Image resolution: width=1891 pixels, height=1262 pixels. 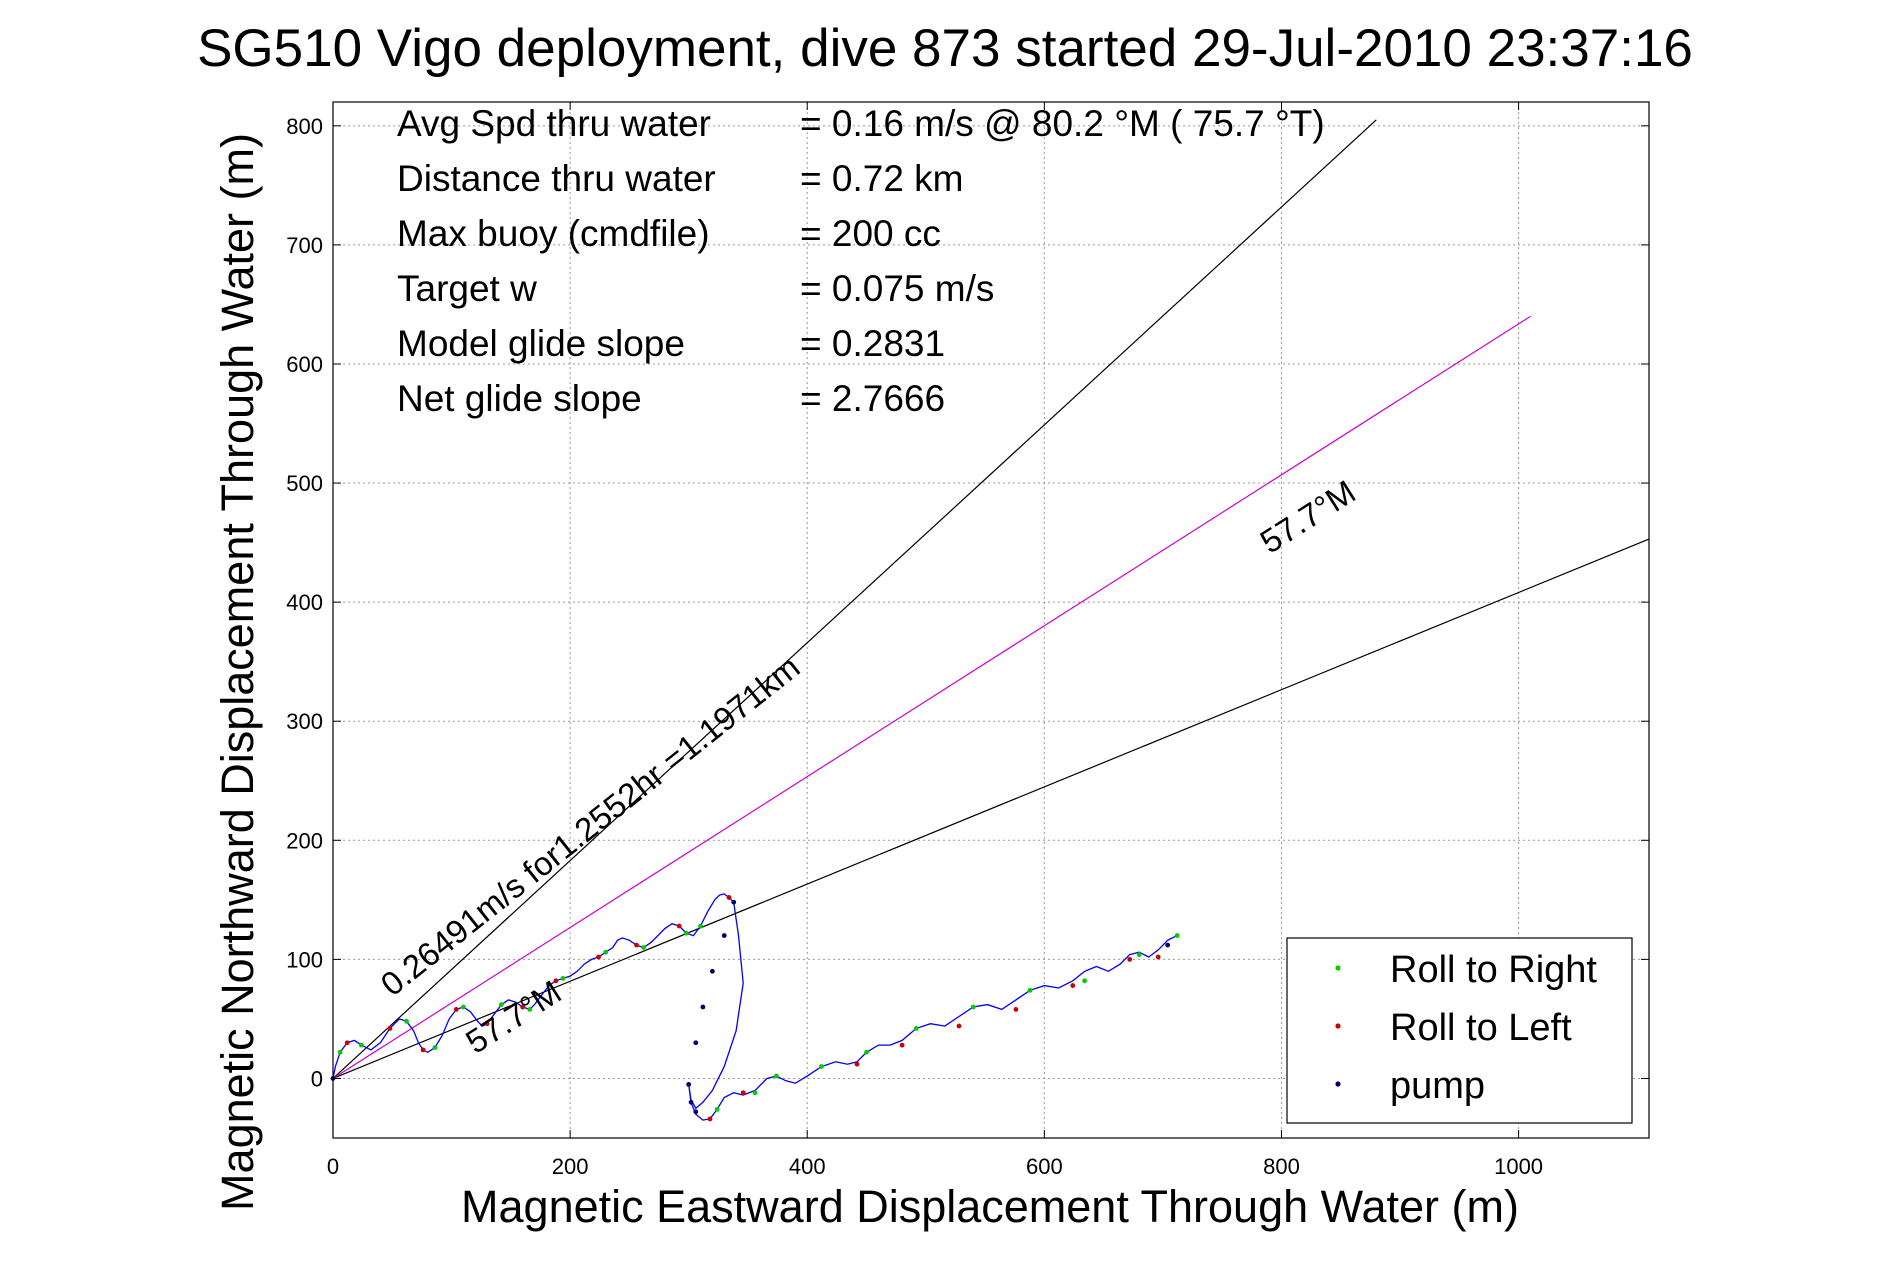 I want to click on info-value: = 200 cc, so click(x=870, y=233).